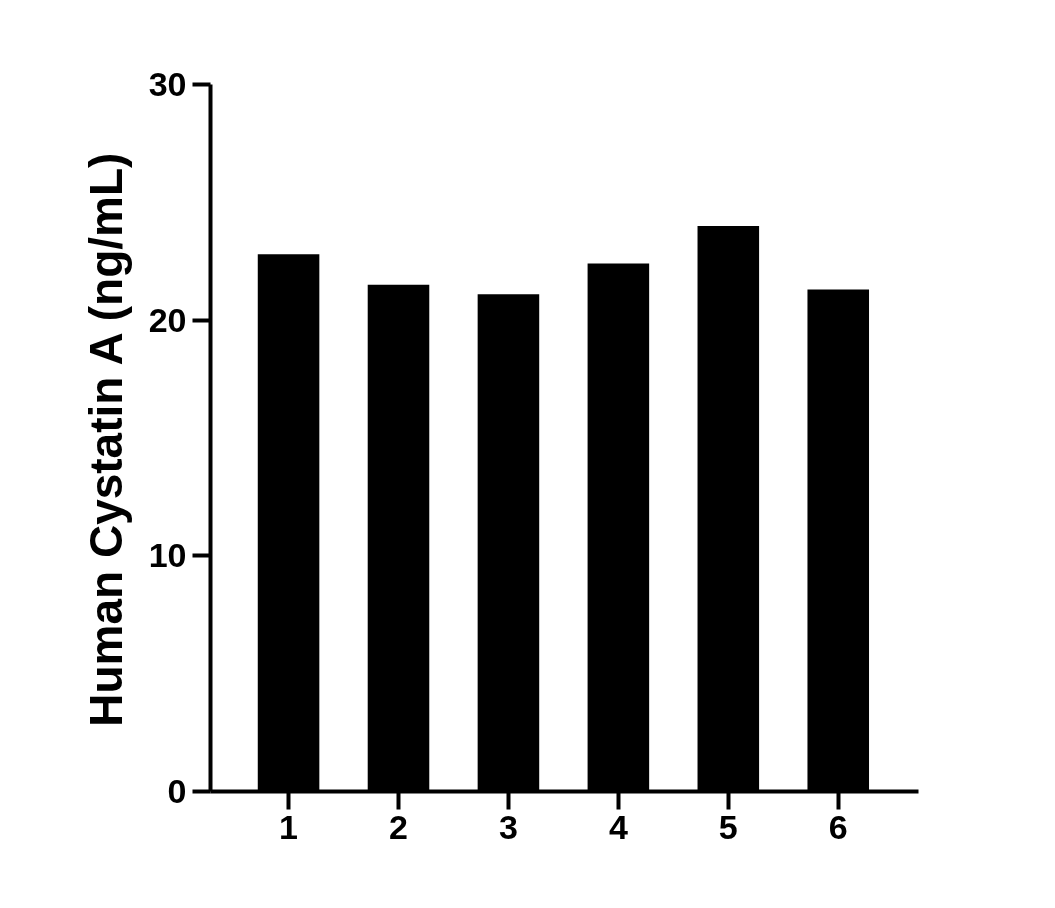 The width and height of the screenshot is (1055, 908). I want to click on x-tick-label: 4, so click(618, 826).